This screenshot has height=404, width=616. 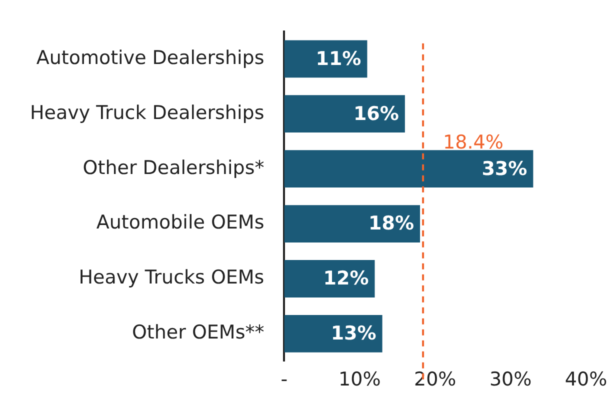 What do you see at coordinates (505, 169) in the screenshot?
I see `data-label: 33%` at bounding box center [505, 169].